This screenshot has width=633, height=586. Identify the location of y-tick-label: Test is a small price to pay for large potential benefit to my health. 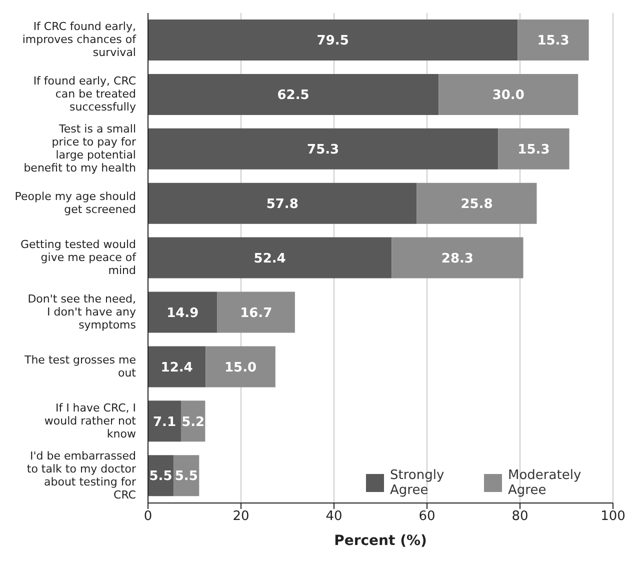
(80, 148).